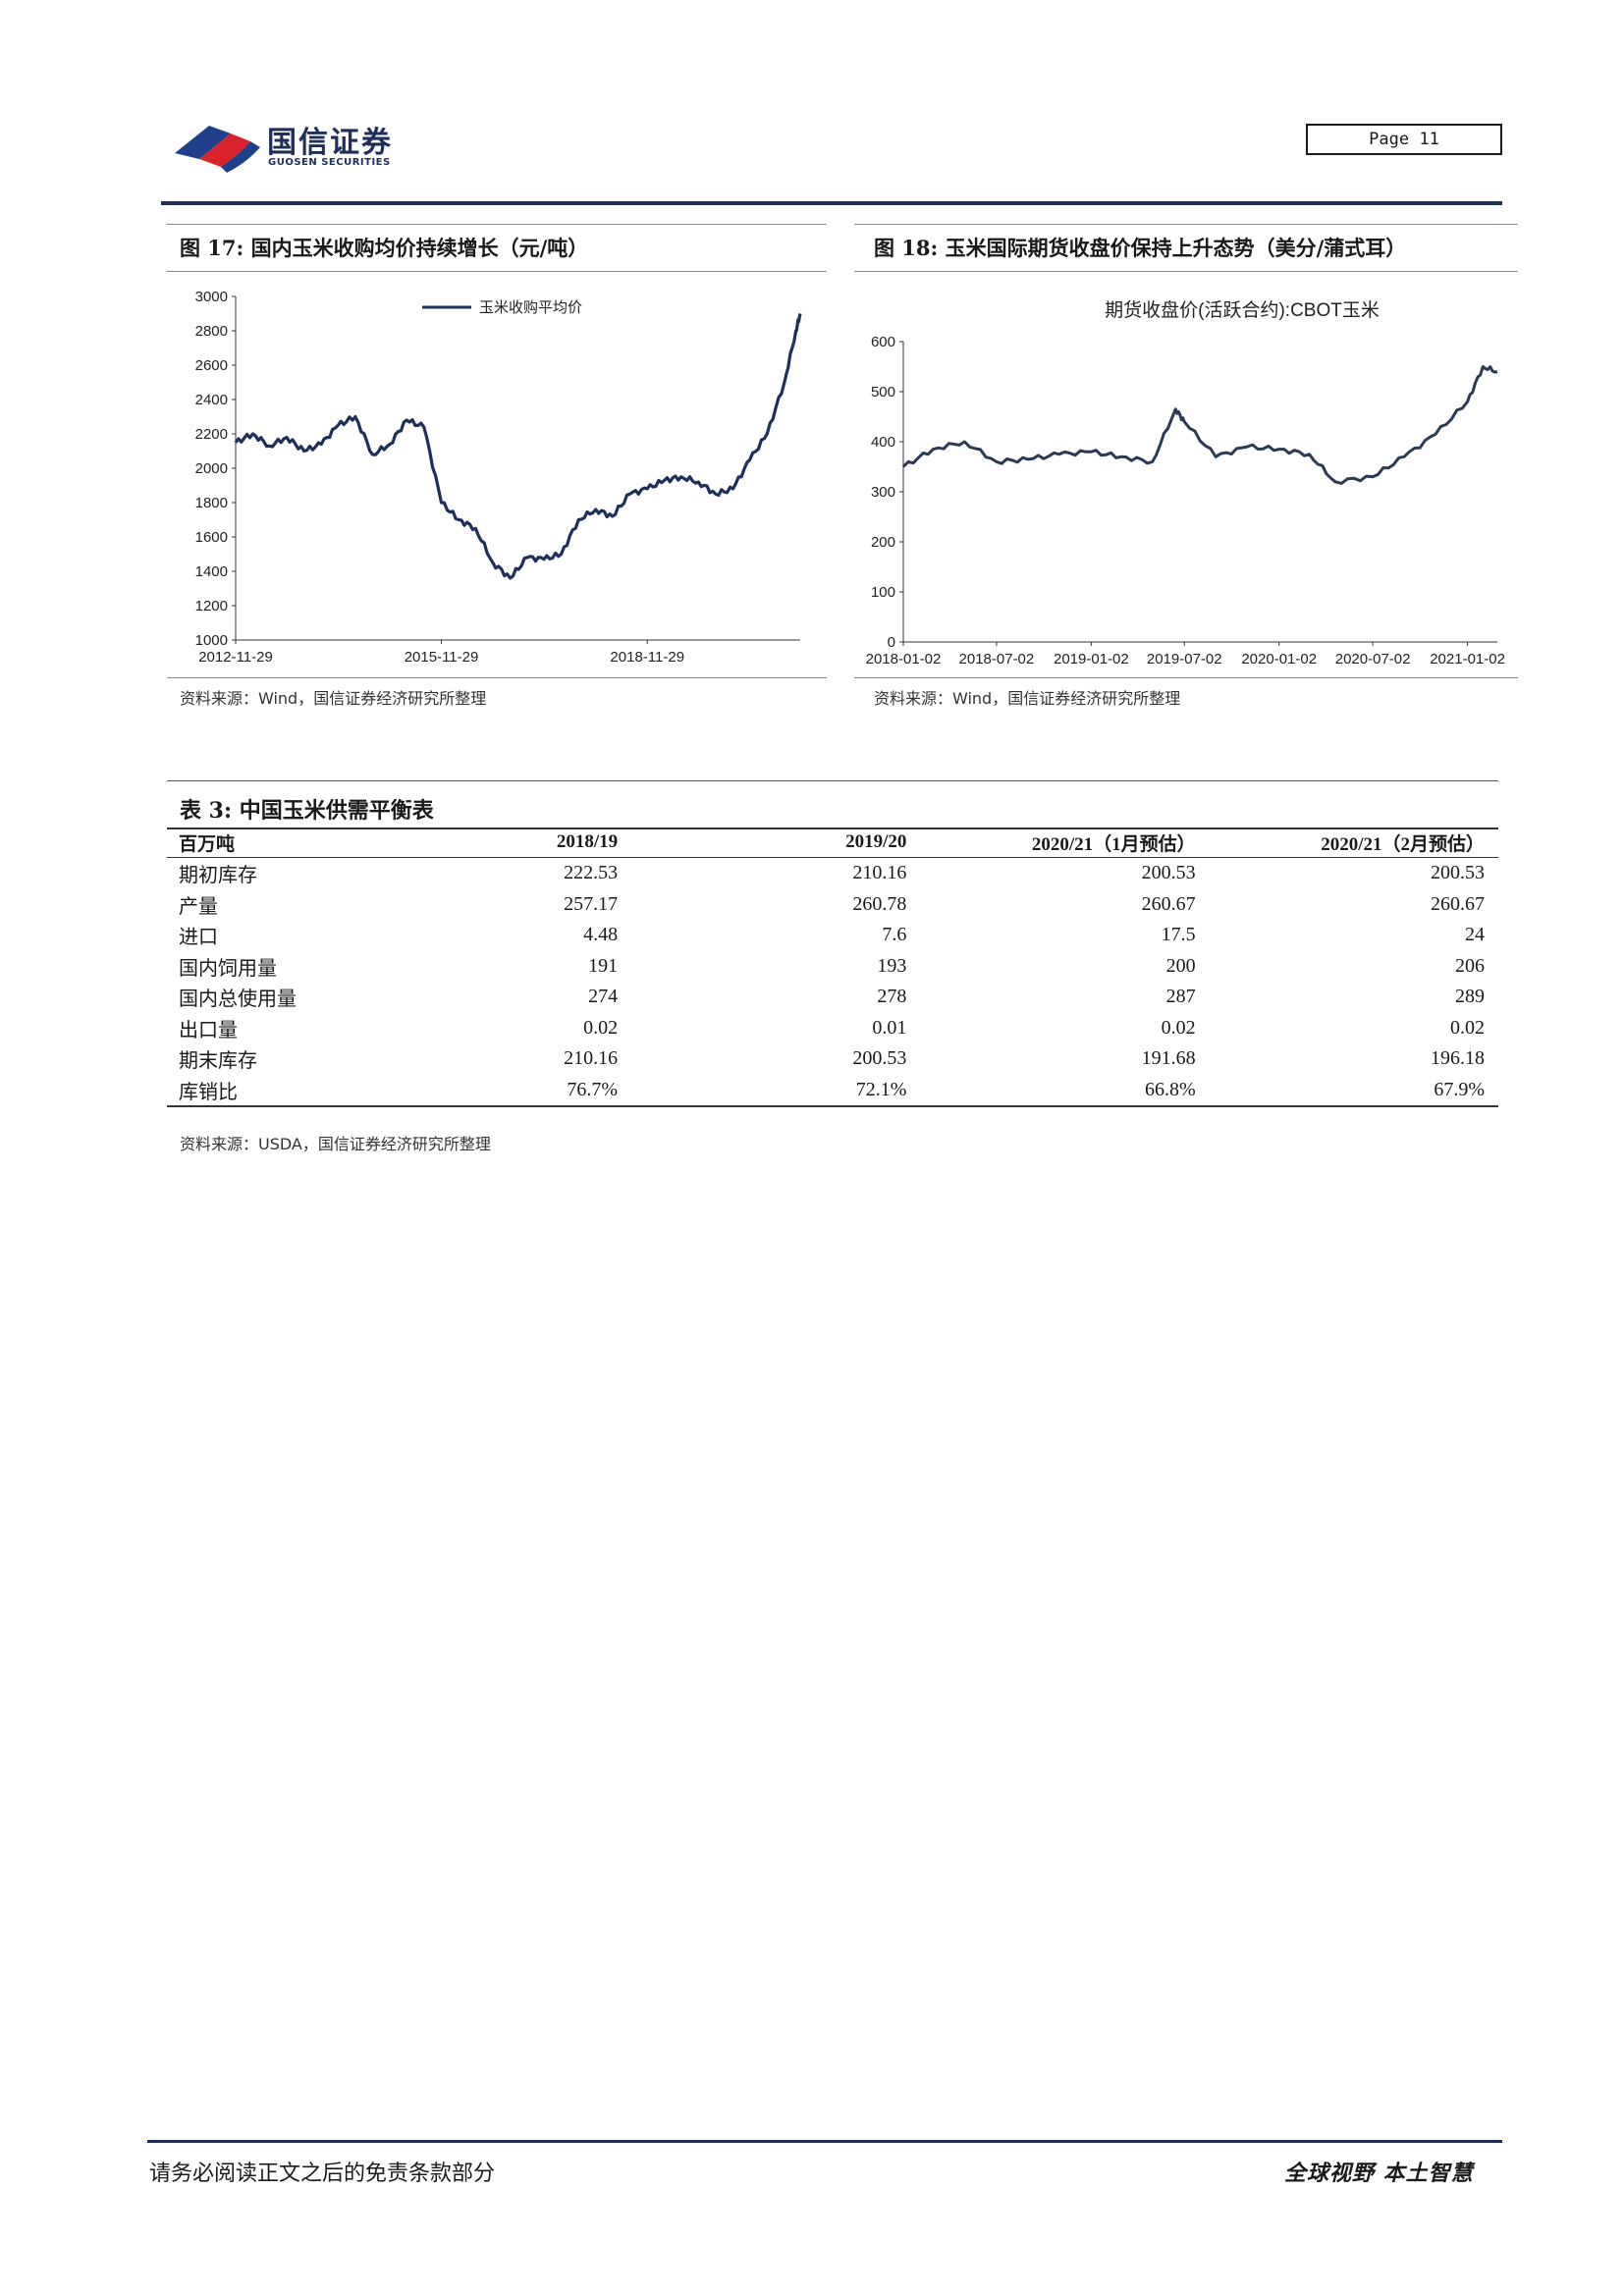  I want to click on table-row: 库销比 76.7% 72.1% 66.8% 67.9%, so click(832, 1090).